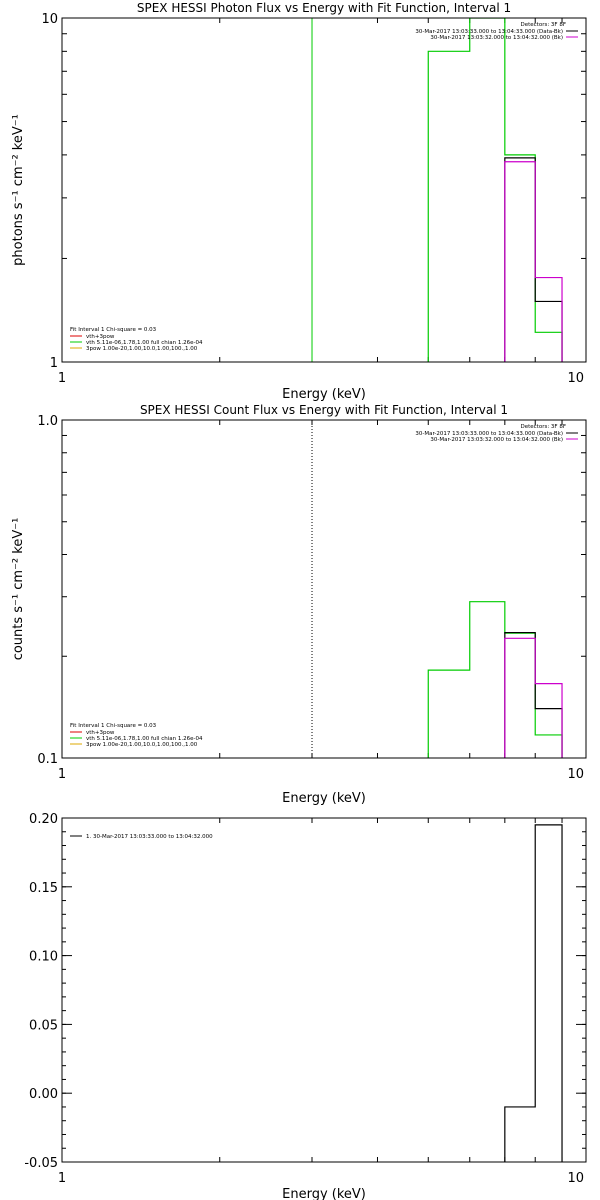 The image size is (600, 1200). Describe the element at coordinates (43, 888) in the screenshot. I see `y-tick-label: 0.15` at that location.